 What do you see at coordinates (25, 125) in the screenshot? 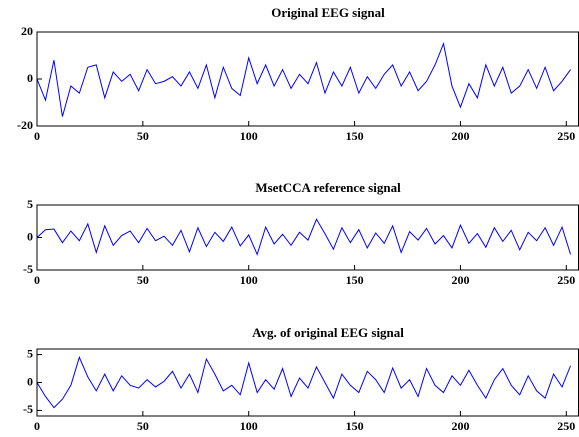
I see `y-tick-label: -20` at bounding box center [25, 125].